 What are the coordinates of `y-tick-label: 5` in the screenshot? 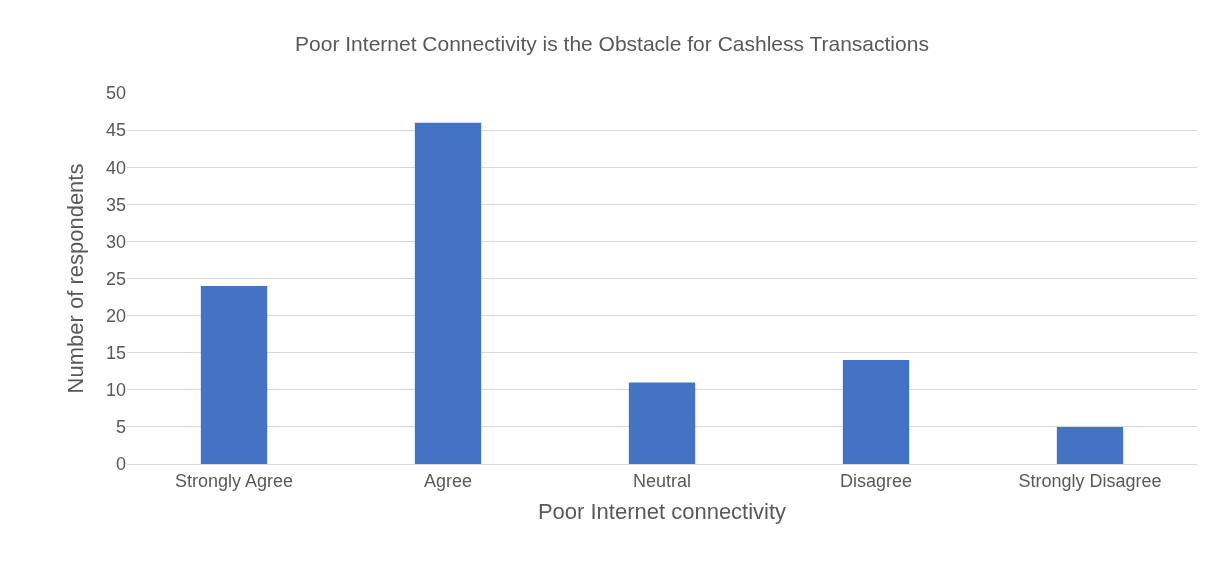 It's located at (120, 427).